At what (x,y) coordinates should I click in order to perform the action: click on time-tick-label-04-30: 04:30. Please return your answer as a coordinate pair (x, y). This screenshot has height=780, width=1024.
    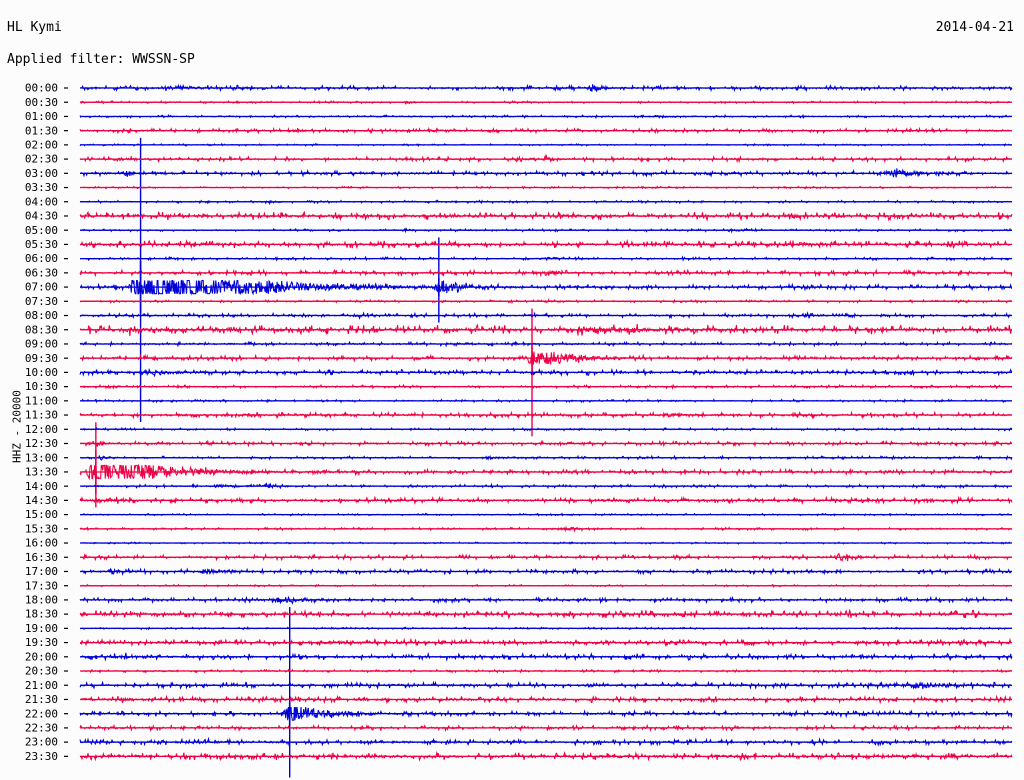
    Looking at the image, I should click on (41, 216).